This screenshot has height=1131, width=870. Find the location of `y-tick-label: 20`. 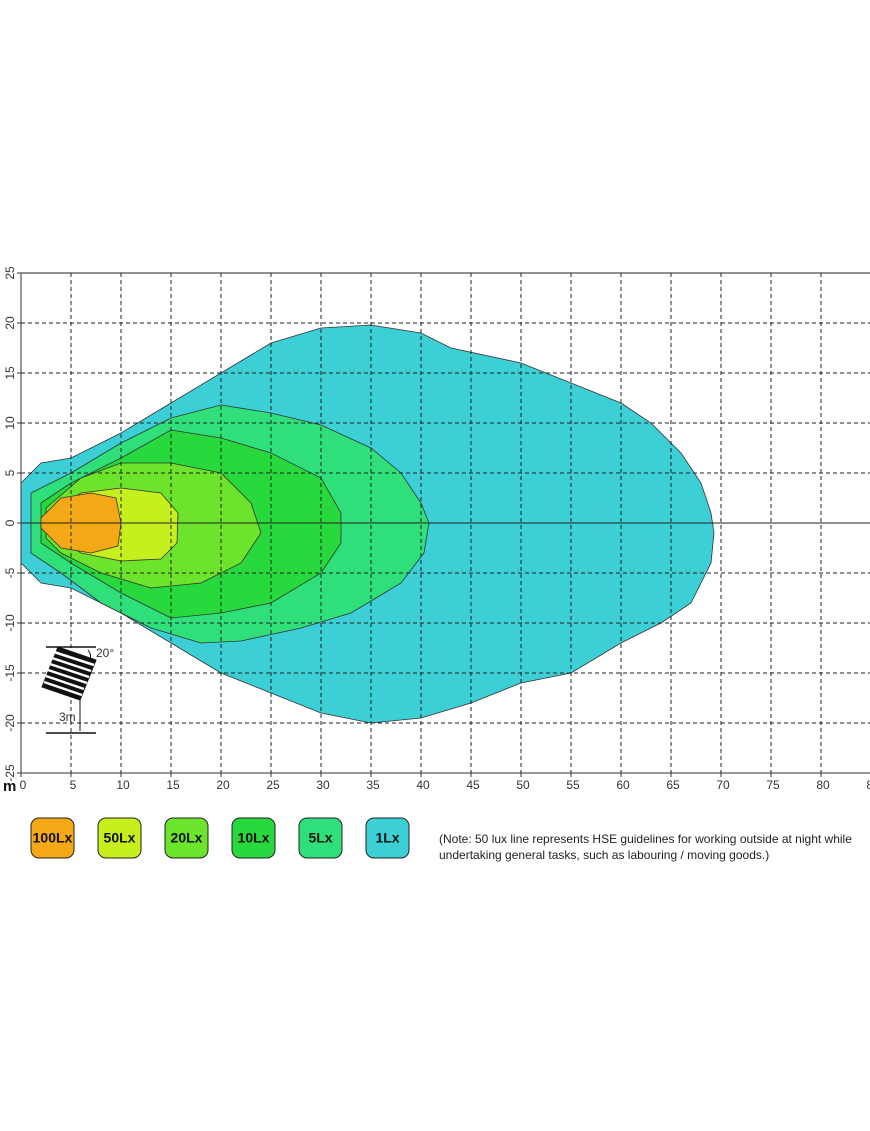

y-tick-label: 20 is located at coordinates (10, 323).